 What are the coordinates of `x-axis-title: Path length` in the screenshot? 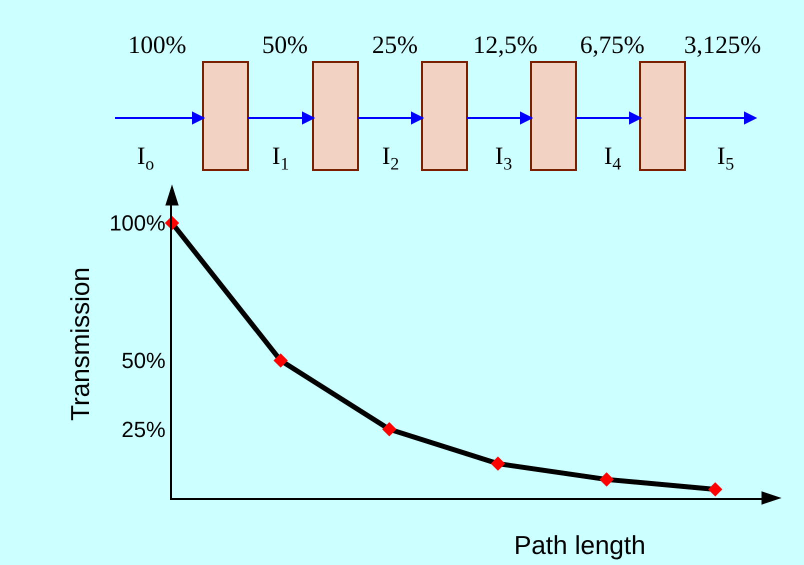 It's located at (580, 545).